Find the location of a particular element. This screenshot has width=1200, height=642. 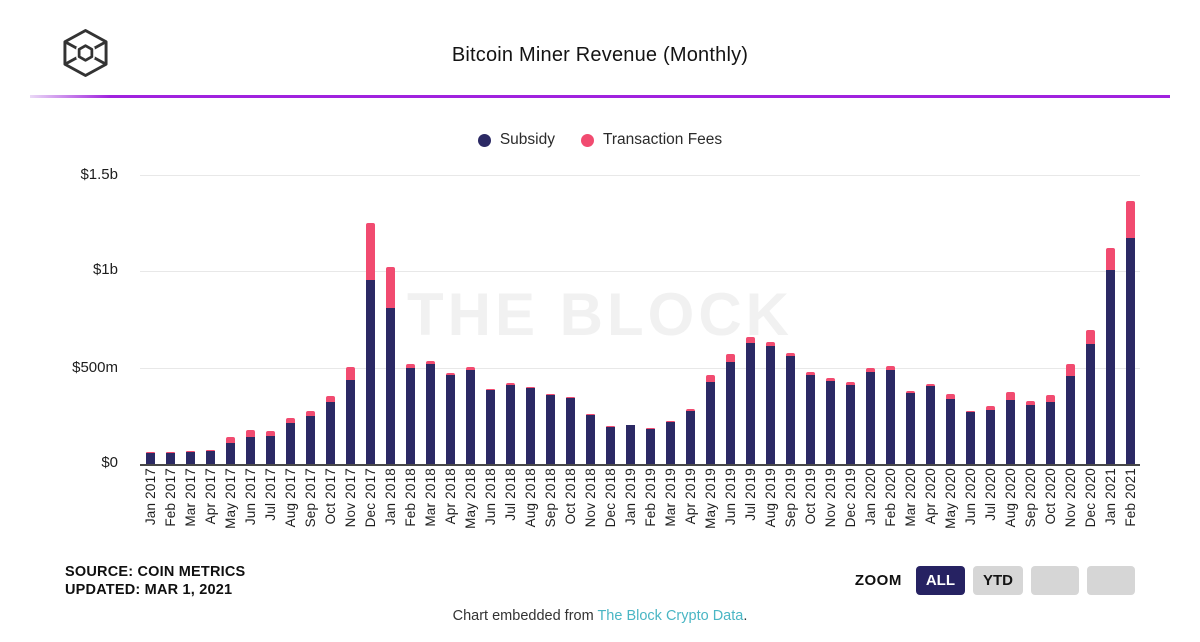

zoom-label: ZOOM is located at coordinates (878, 580).